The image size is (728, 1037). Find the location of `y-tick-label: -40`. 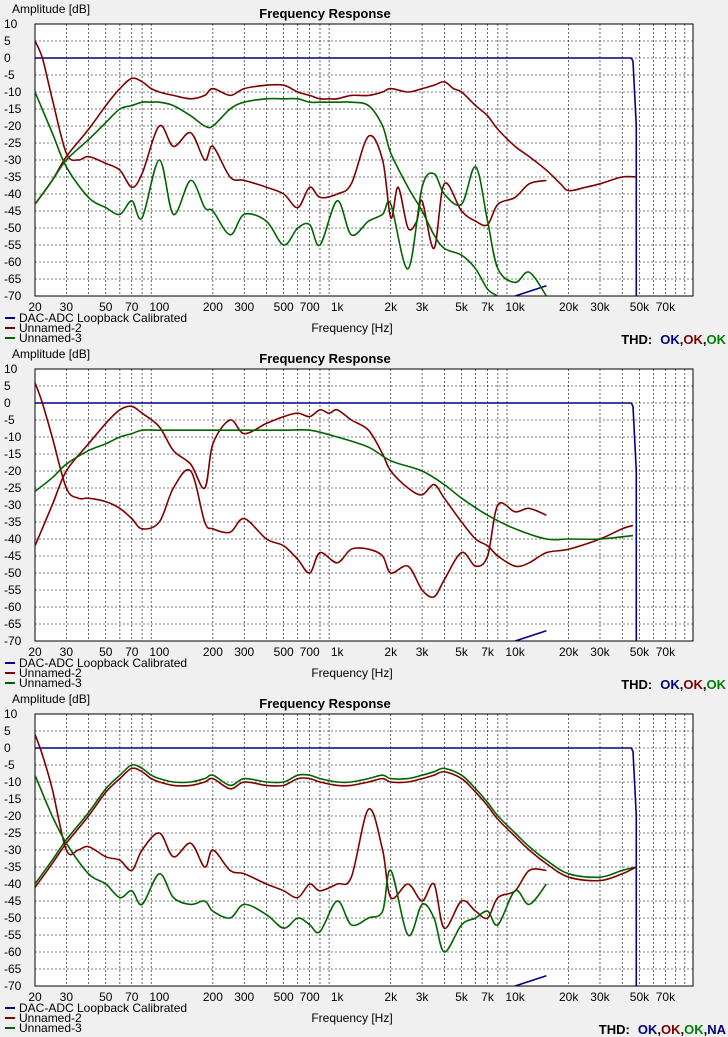

y-tick-label: -40 is located at coordinates (13, 539).